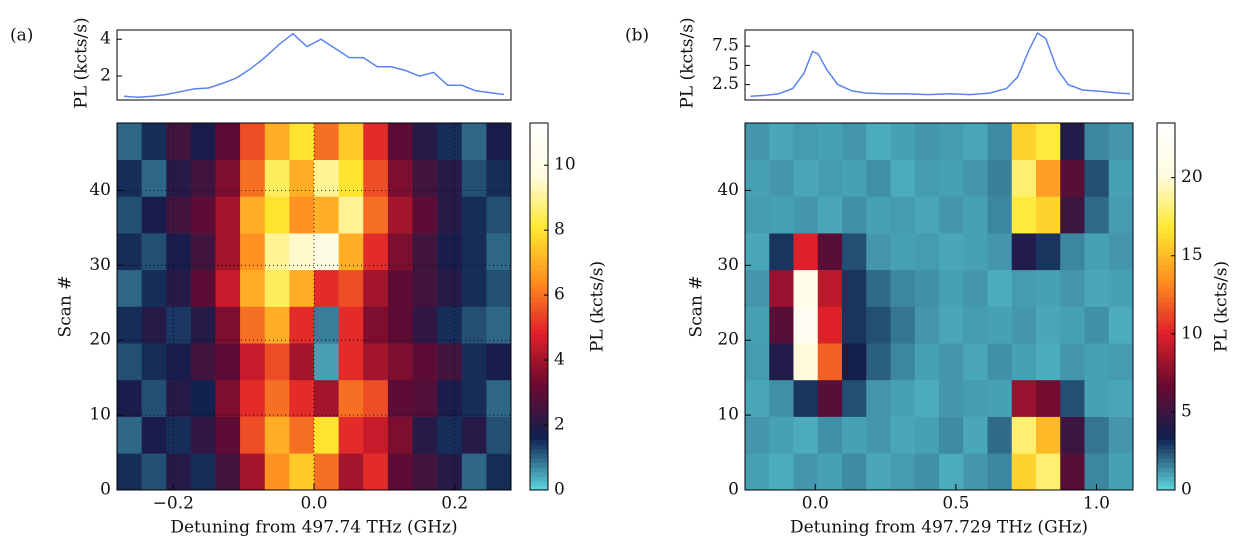  Describe the element at coordinates (637, 36) in the screenshot. I see `panel-label: (b)` at that location.